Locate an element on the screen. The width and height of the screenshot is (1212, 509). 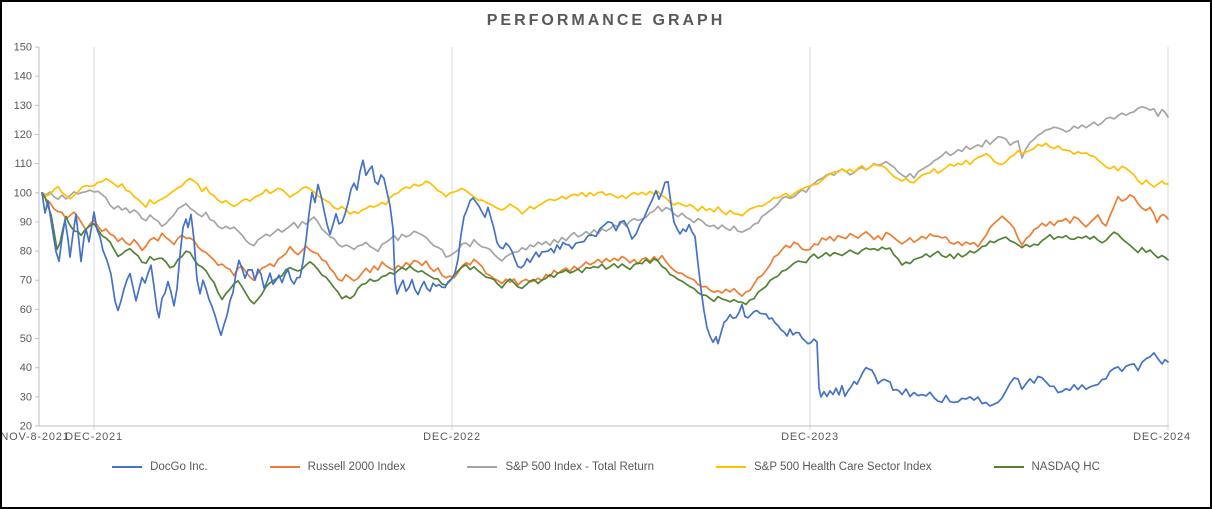
y-tick-label: 150 is located at coordinates (23, 48).